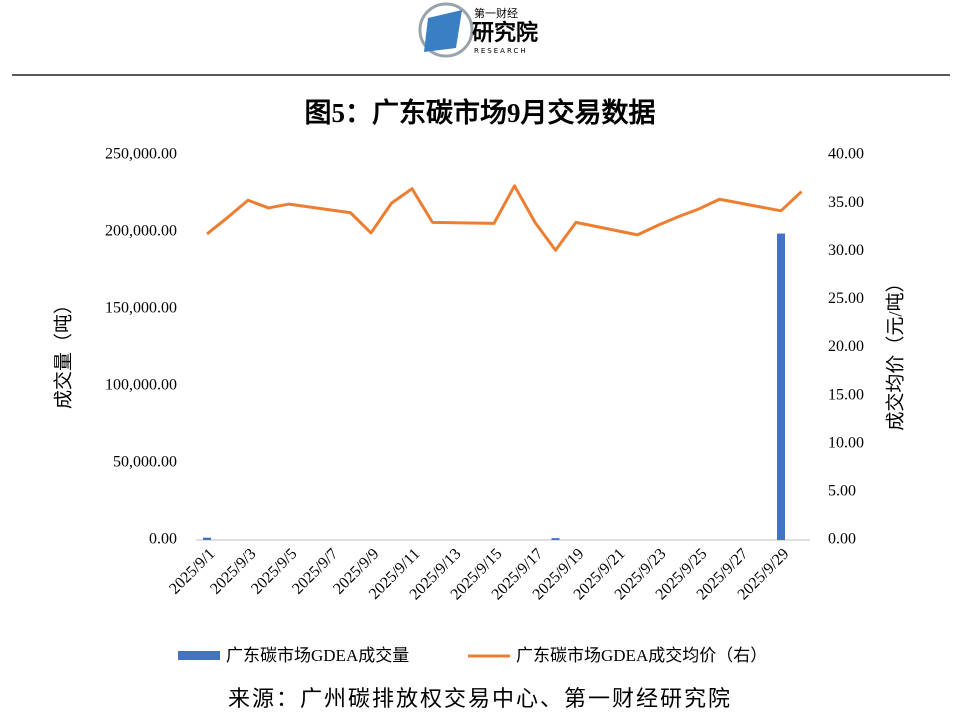 This screenshot has height=723, width=960. I want to click on y-tick-label: 0.00, so click(163, 539).